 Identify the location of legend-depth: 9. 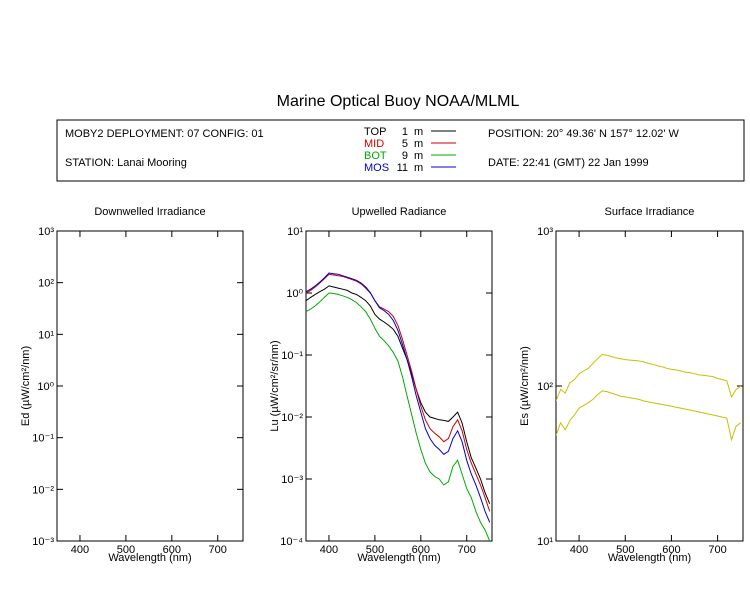
(405, 156).